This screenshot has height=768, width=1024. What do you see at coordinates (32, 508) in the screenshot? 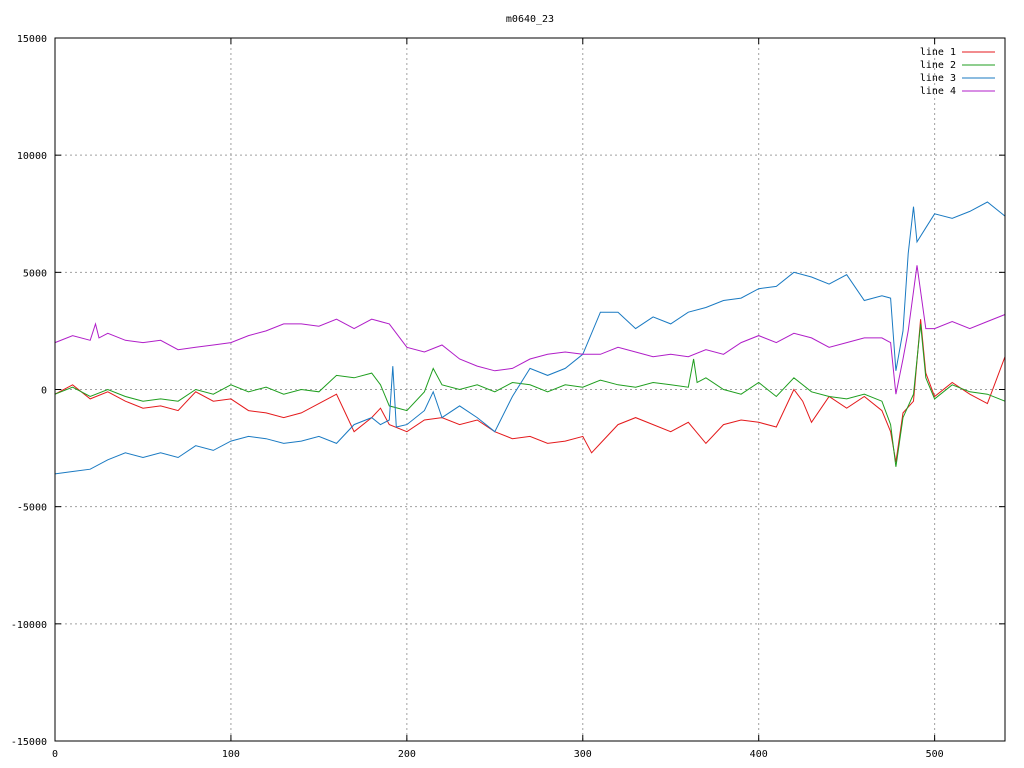
I see `y-tick-label: -5000` at bounding box center [32, 508].